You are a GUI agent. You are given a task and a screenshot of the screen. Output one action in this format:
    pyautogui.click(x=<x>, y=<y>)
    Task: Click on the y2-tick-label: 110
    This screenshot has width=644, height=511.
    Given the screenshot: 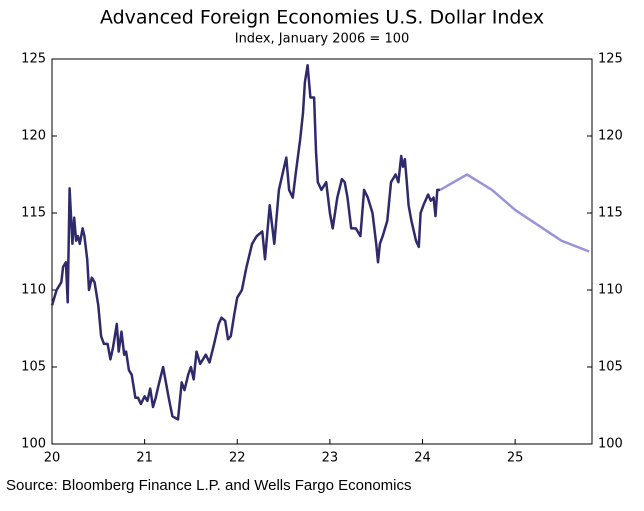 What is the action you would take?
    pyautogui.click(x=610, y=290)
    